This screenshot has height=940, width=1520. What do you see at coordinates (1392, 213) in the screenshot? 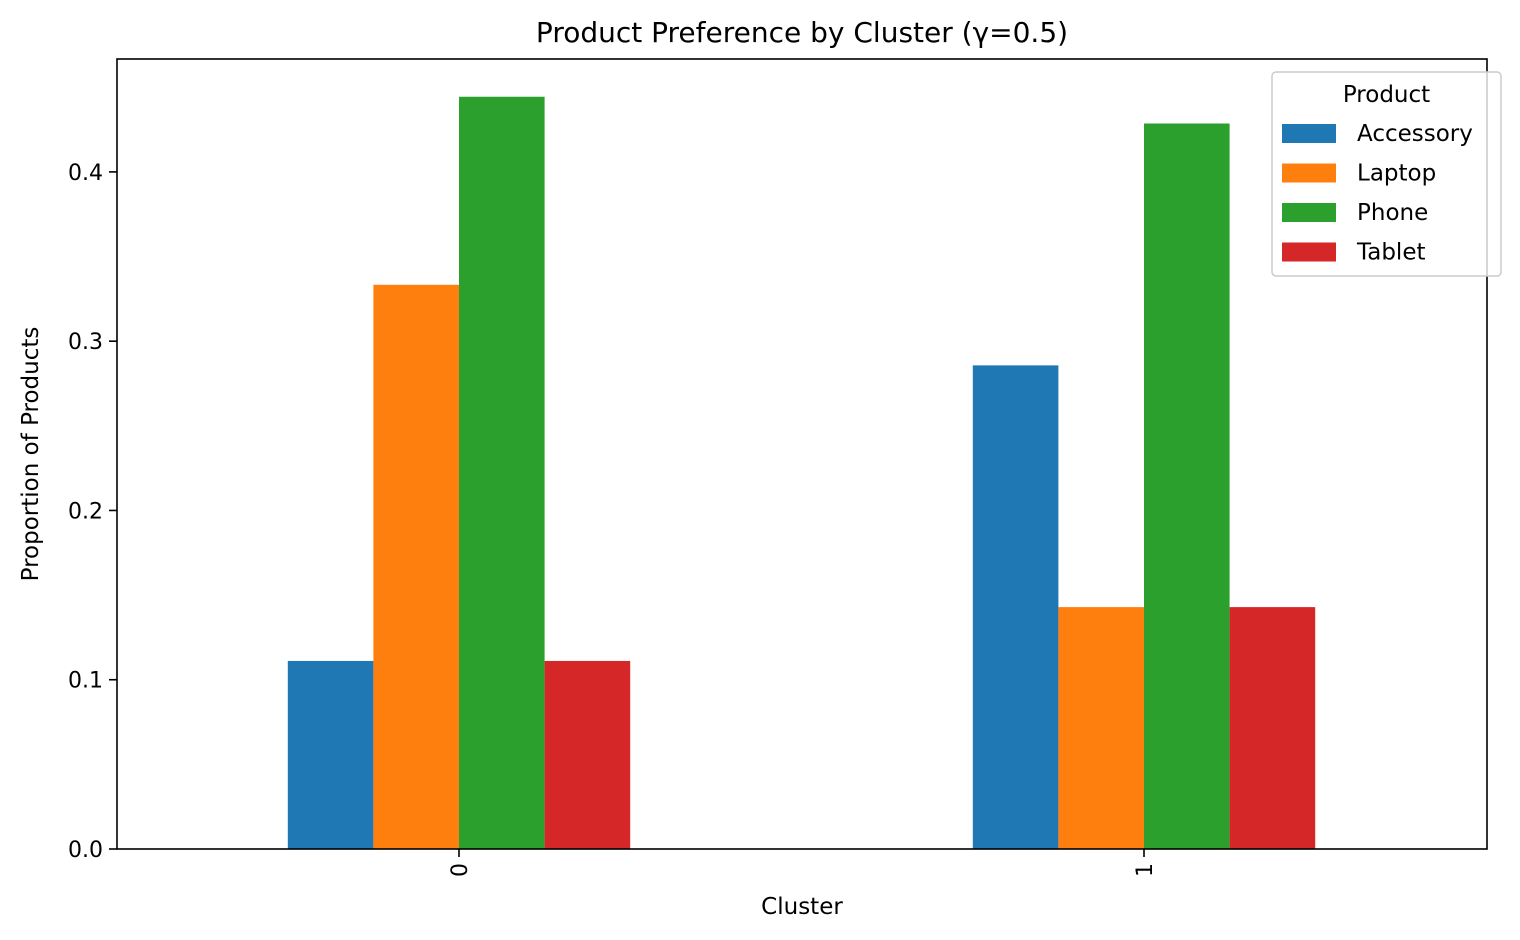
I see `legend-label-phone: Phone` at bounding box center [1392, 213].